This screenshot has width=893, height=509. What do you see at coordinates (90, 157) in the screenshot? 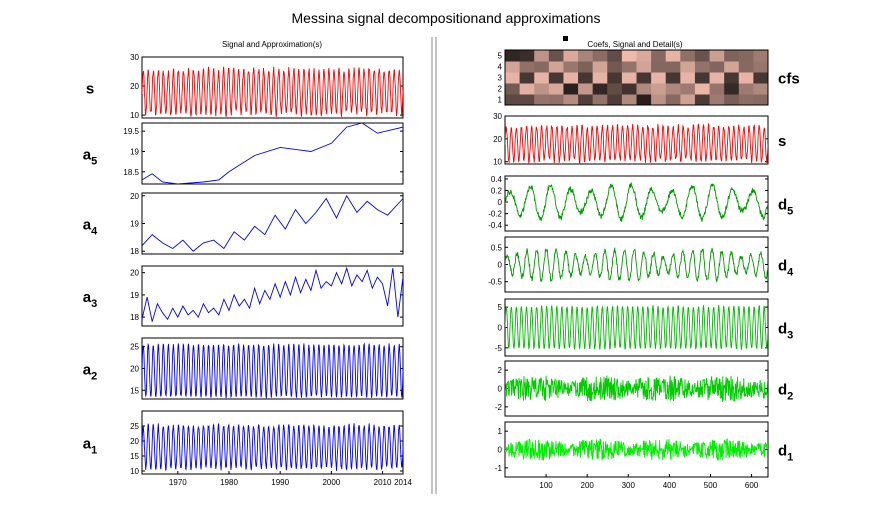
I see `row-label: a5` at bounding box center [90, 157].